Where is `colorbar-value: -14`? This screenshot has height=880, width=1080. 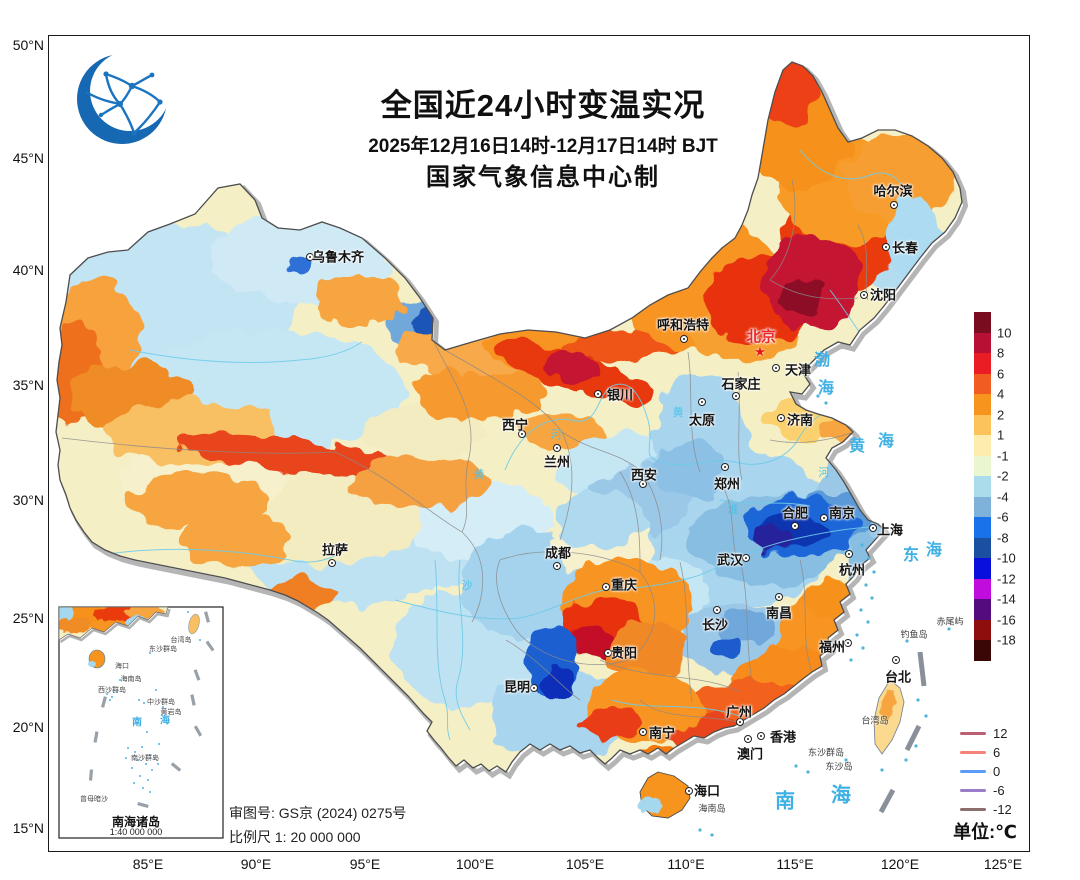
colorbar-value: -14 is located at coordinates (1006, 599).